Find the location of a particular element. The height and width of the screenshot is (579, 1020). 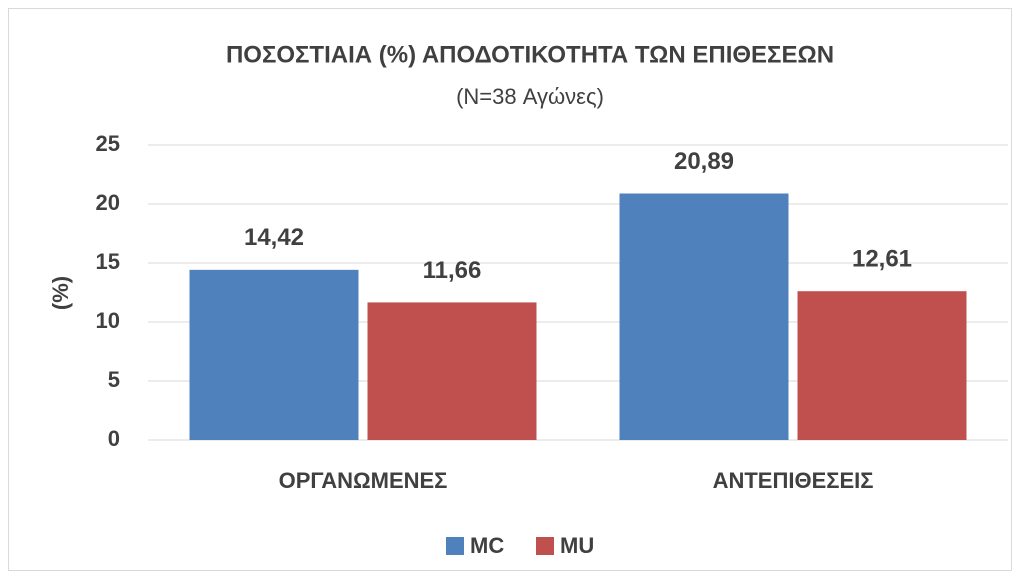

value-label: 12,61 is located at coordinates (882, 259).